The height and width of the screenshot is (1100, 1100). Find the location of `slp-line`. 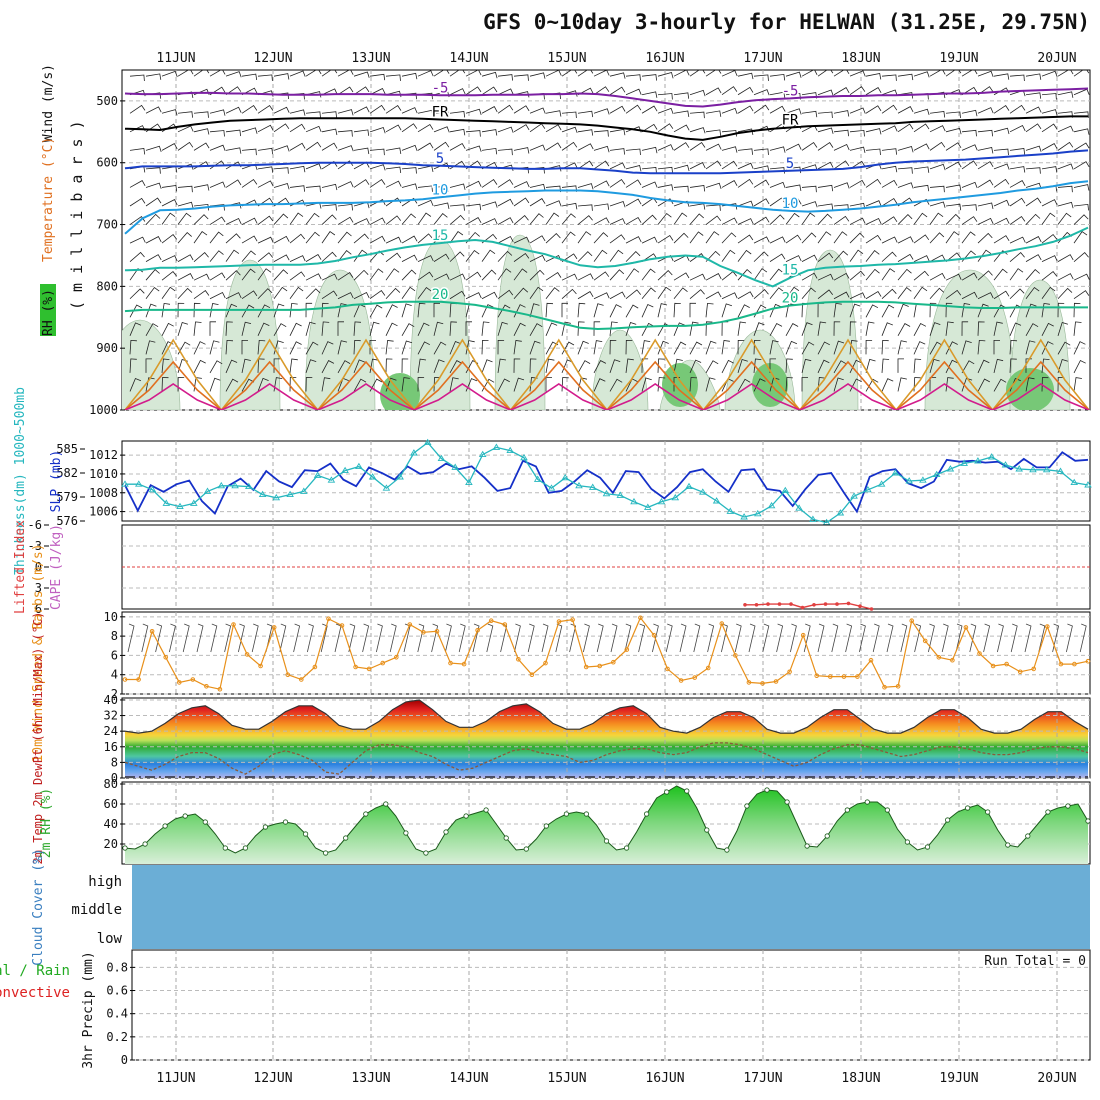

slp-line is located at coordinates (606, 483).